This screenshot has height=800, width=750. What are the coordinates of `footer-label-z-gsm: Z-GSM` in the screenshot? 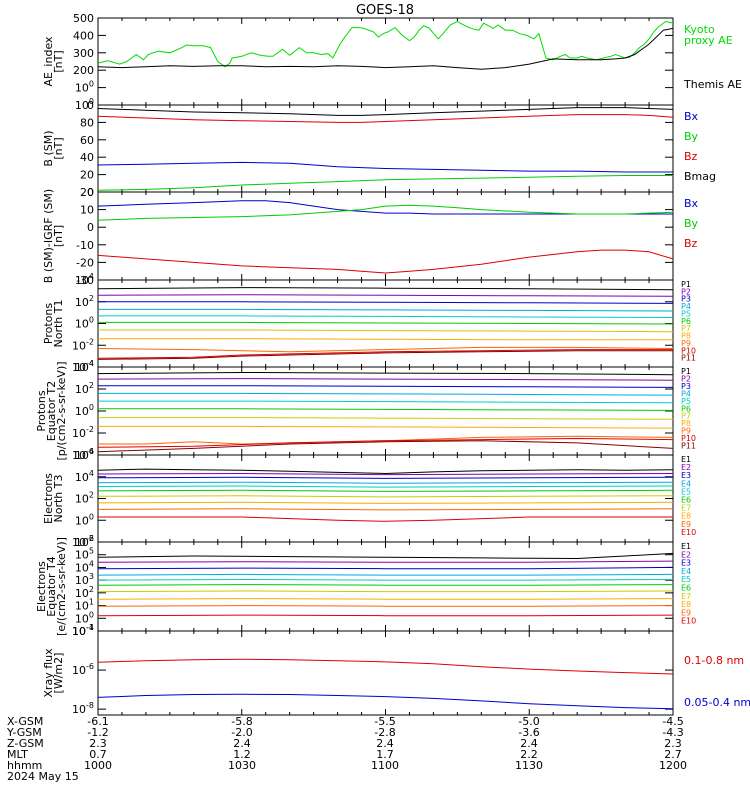 It's located at (25, 743).